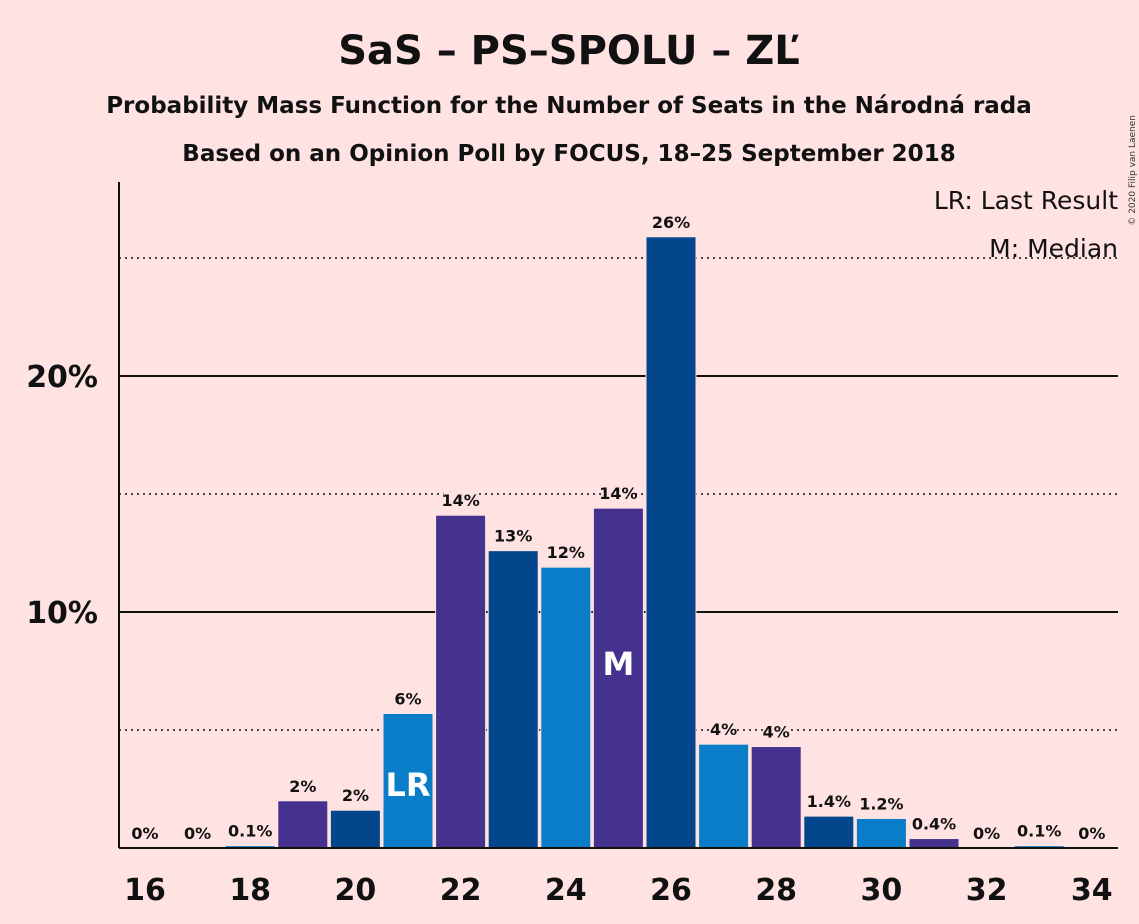 The height and width of the screenshot is (924, 1139). Describe the element at coordinates (987, 890) in the screenshot. I see `x-tick-label: 32` at that location.